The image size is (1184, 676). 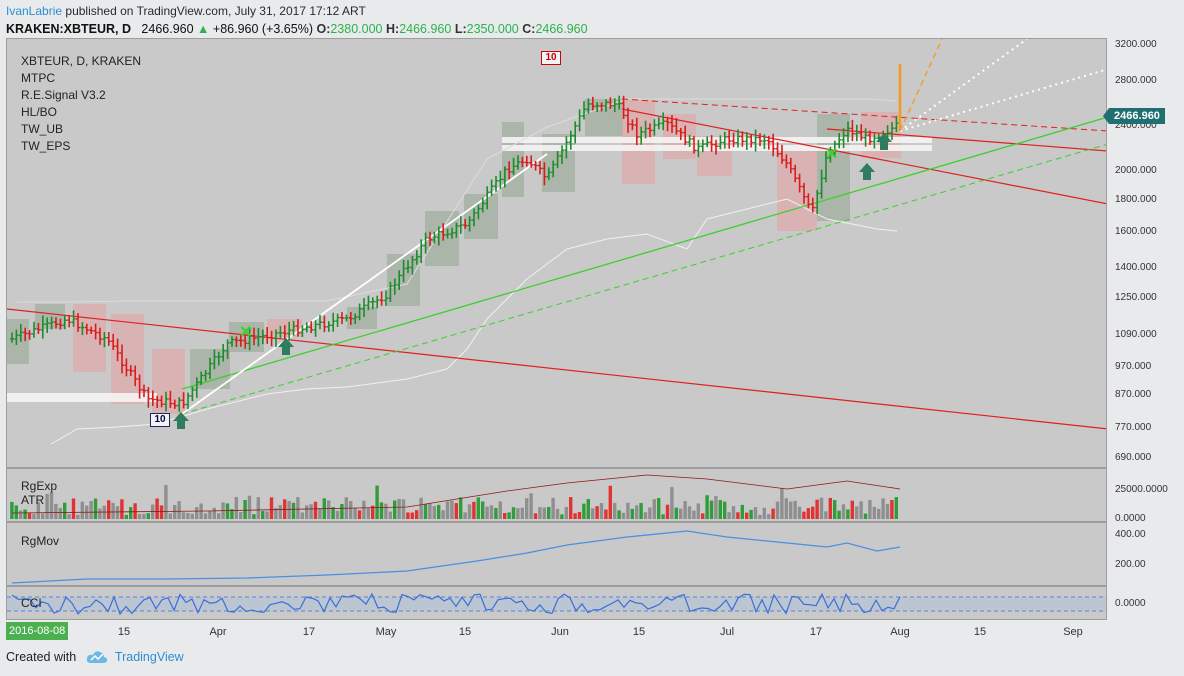 I want to click on price-axis, so click(x=1145, y=329).